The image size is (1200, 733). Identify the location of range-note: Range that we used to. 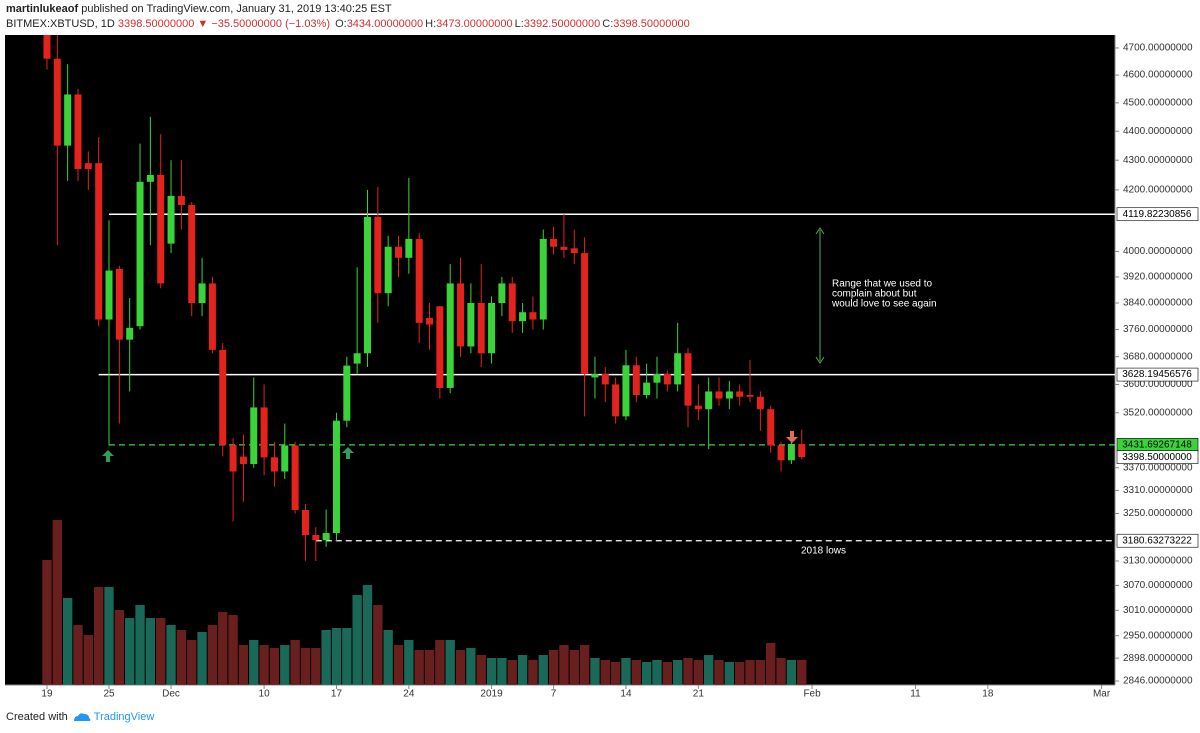
(882, 284).